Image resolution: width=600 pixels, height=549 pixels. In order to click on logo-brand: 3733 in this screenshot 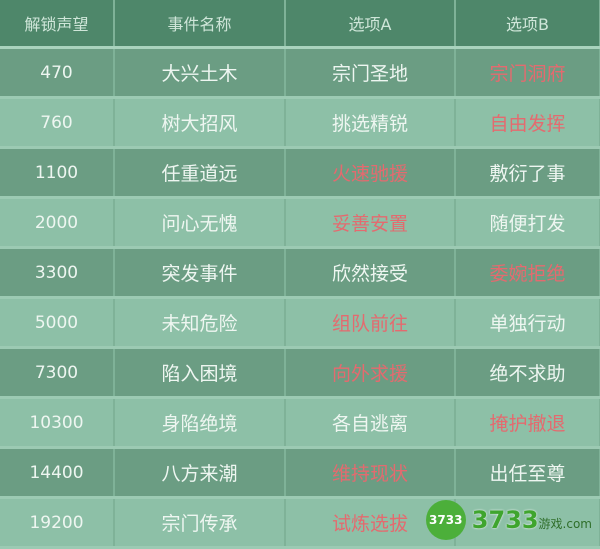, I will do `click(505, 520)`.